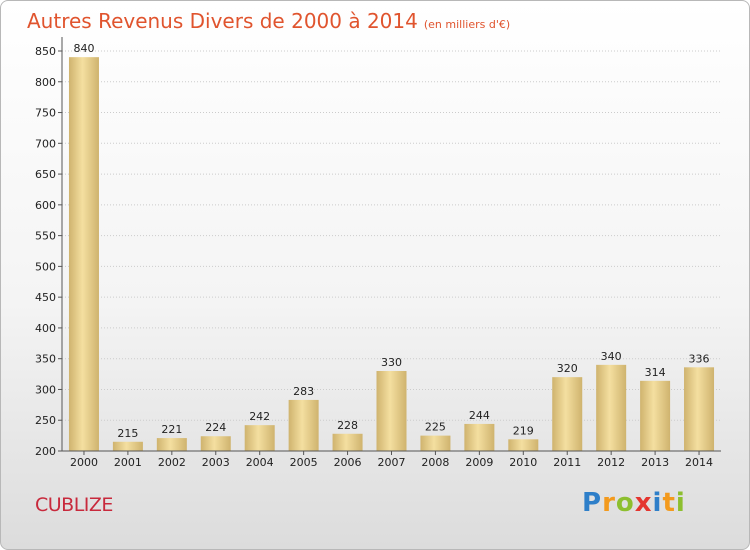 This screenshot has height=550, width=750. I want to click on bar-value-label: 840, so click(83, 48).